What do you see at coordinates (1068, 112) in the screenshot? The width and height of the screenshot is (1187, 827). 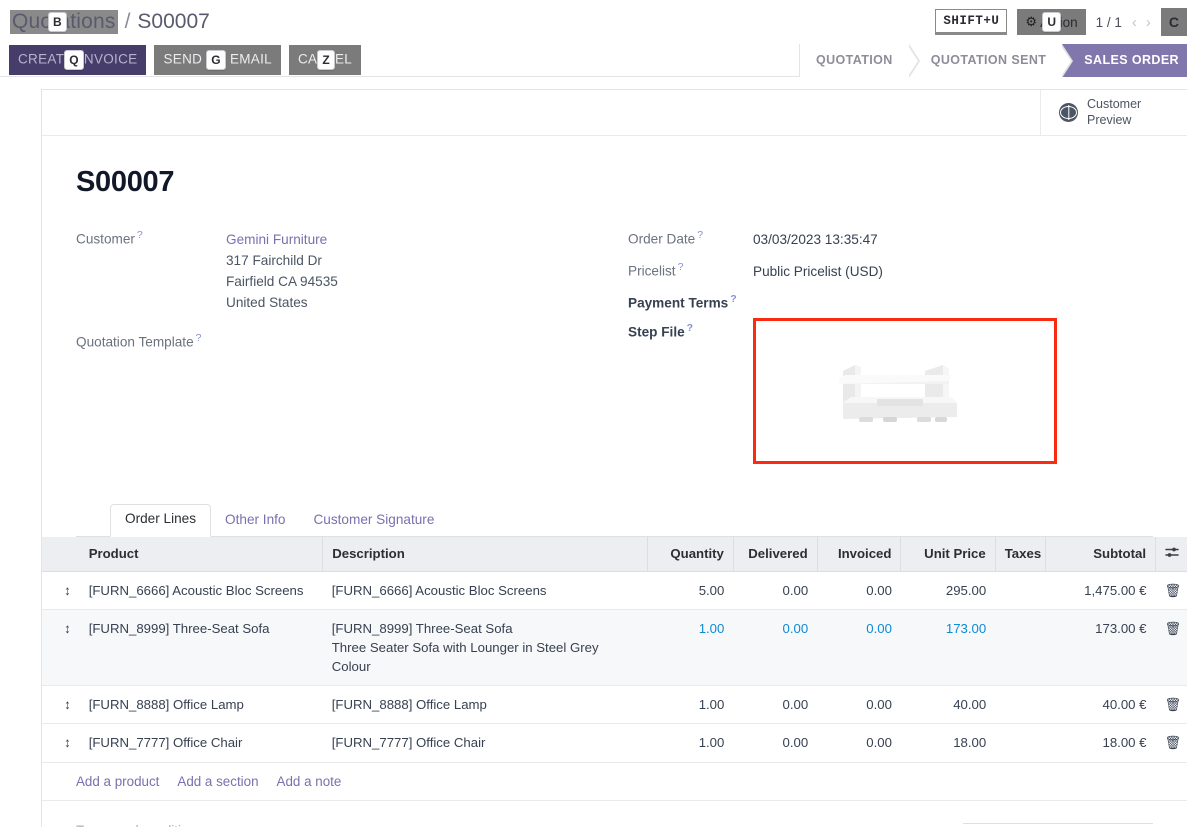 I see `globe-icon` at bounding box center [1068, 112].